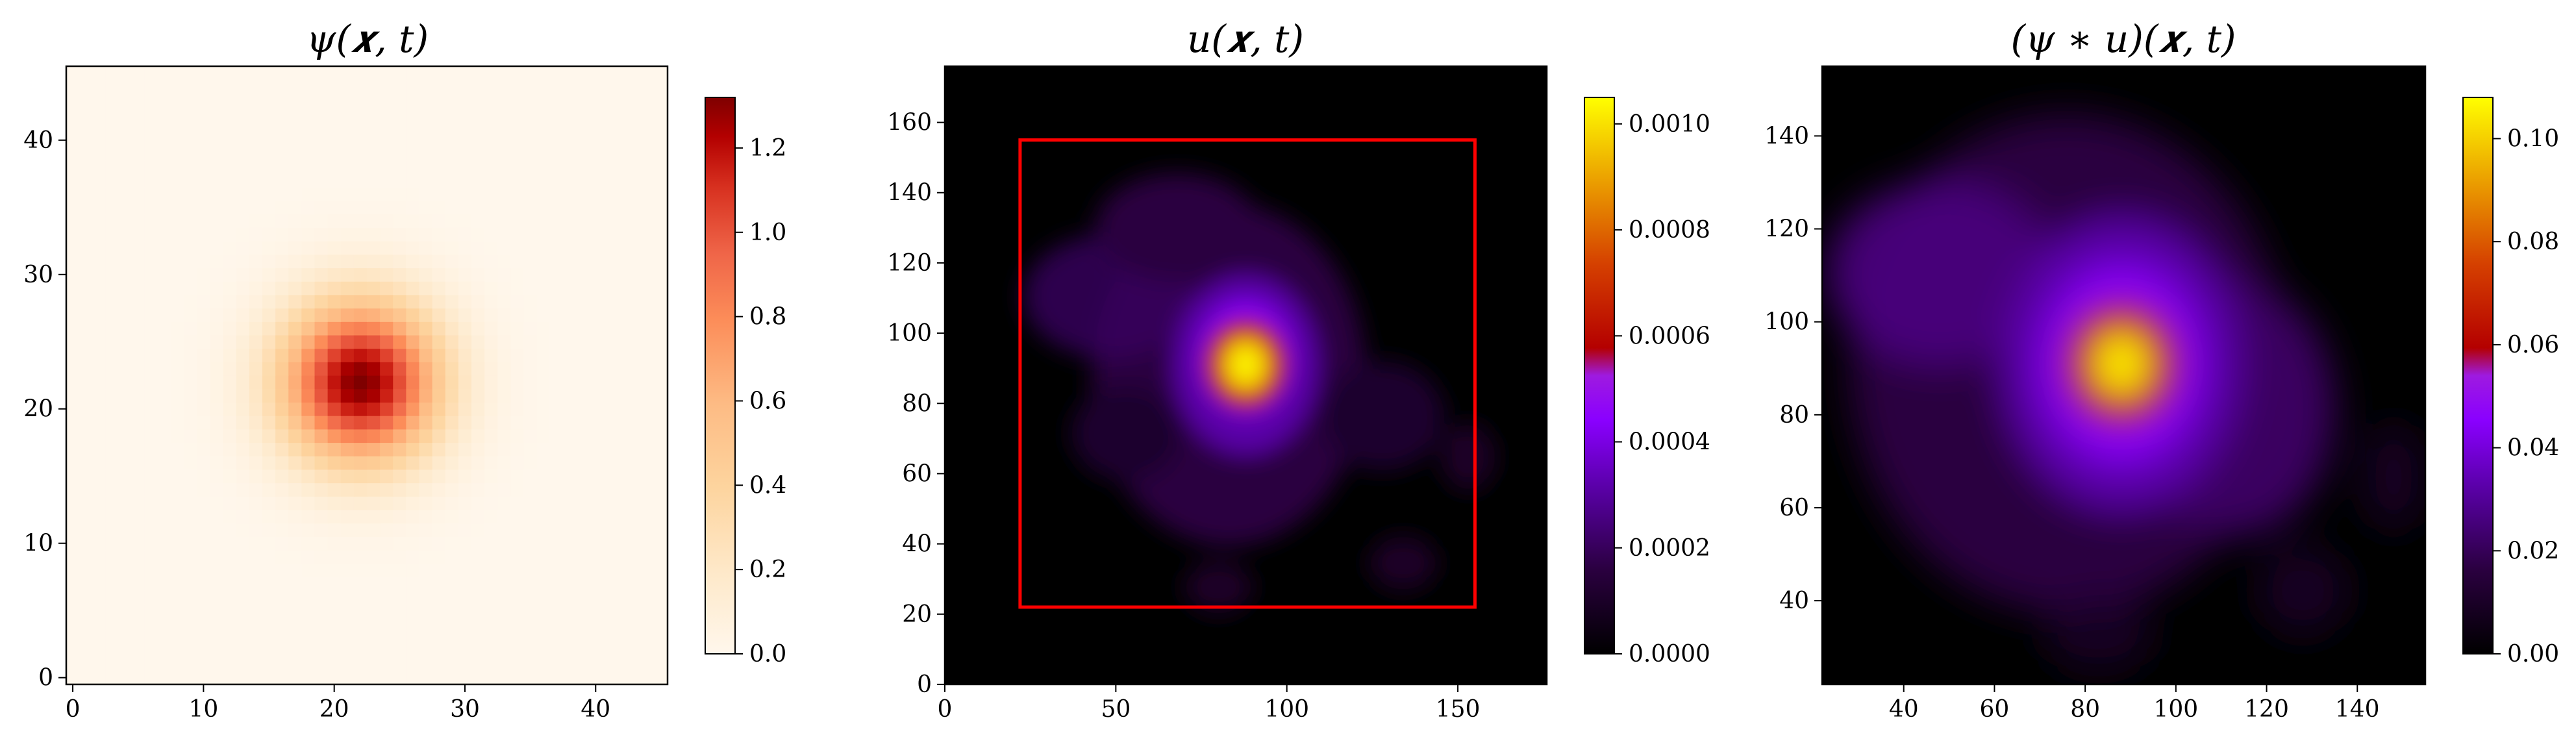  What do you see at coordinates (38, 409) in the screenshot?
I see `y-tick-label: 20` at bounding box center [38, 409].